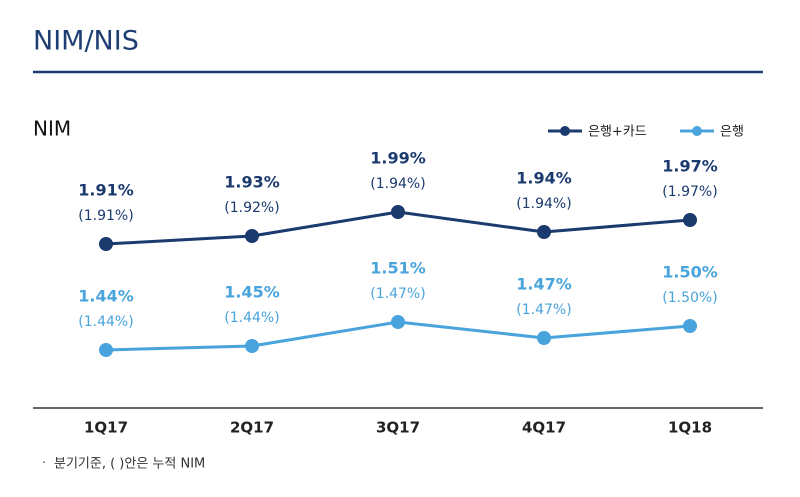  Describe the element at coordinates (689, 192) in the screenshot. I see `cumulative-label: (1.97%)` at that location.